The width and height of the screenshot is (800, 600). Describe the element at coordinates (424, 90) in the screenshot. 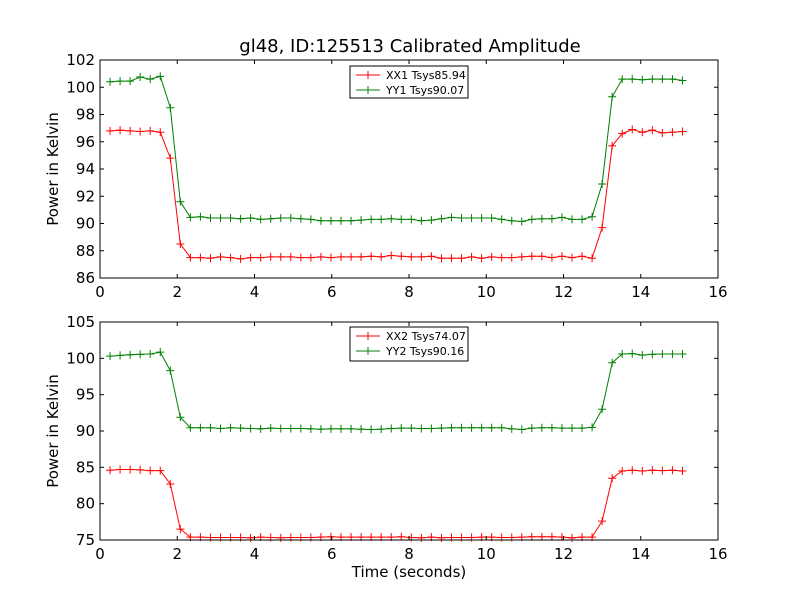

I see `legend-label: YY1 Tsys90.07` at that location.